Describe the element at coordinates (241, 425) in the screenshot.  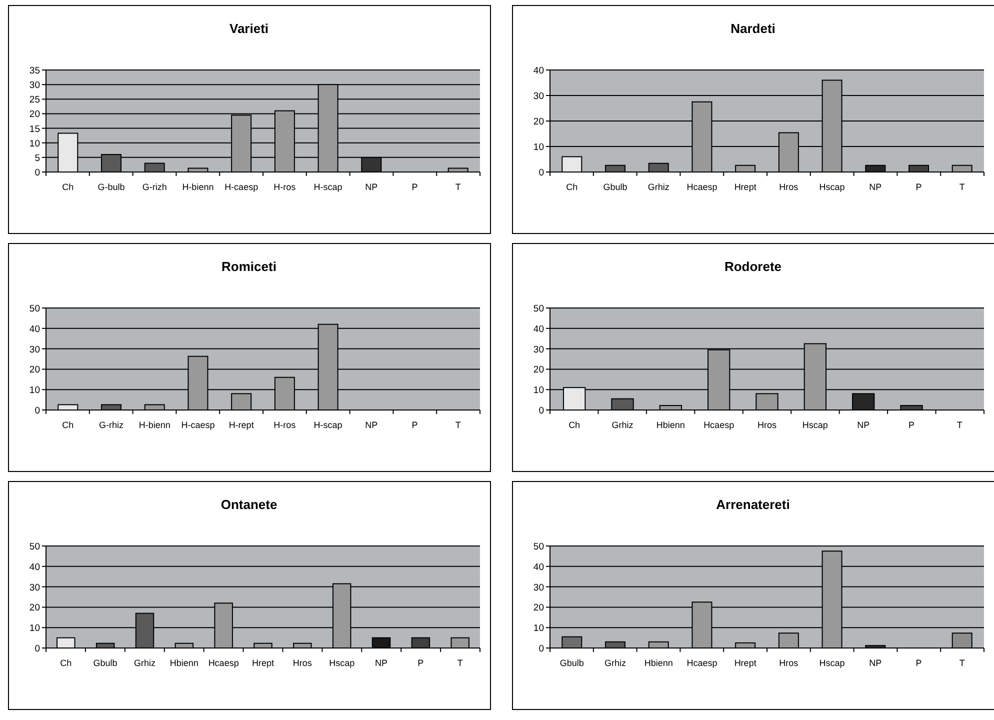
I see `x-tick-label: H-rept` at that location.